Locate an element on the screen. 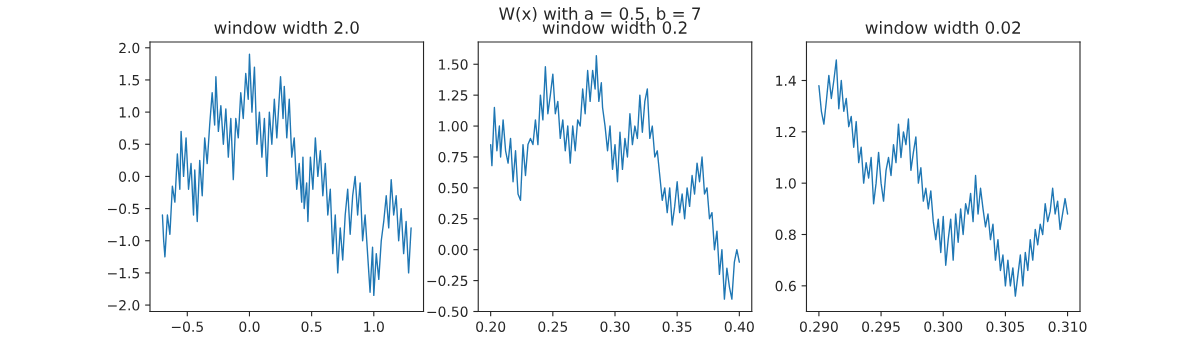  y-tick-label: 1.5 is located at coordinates (129, 80).